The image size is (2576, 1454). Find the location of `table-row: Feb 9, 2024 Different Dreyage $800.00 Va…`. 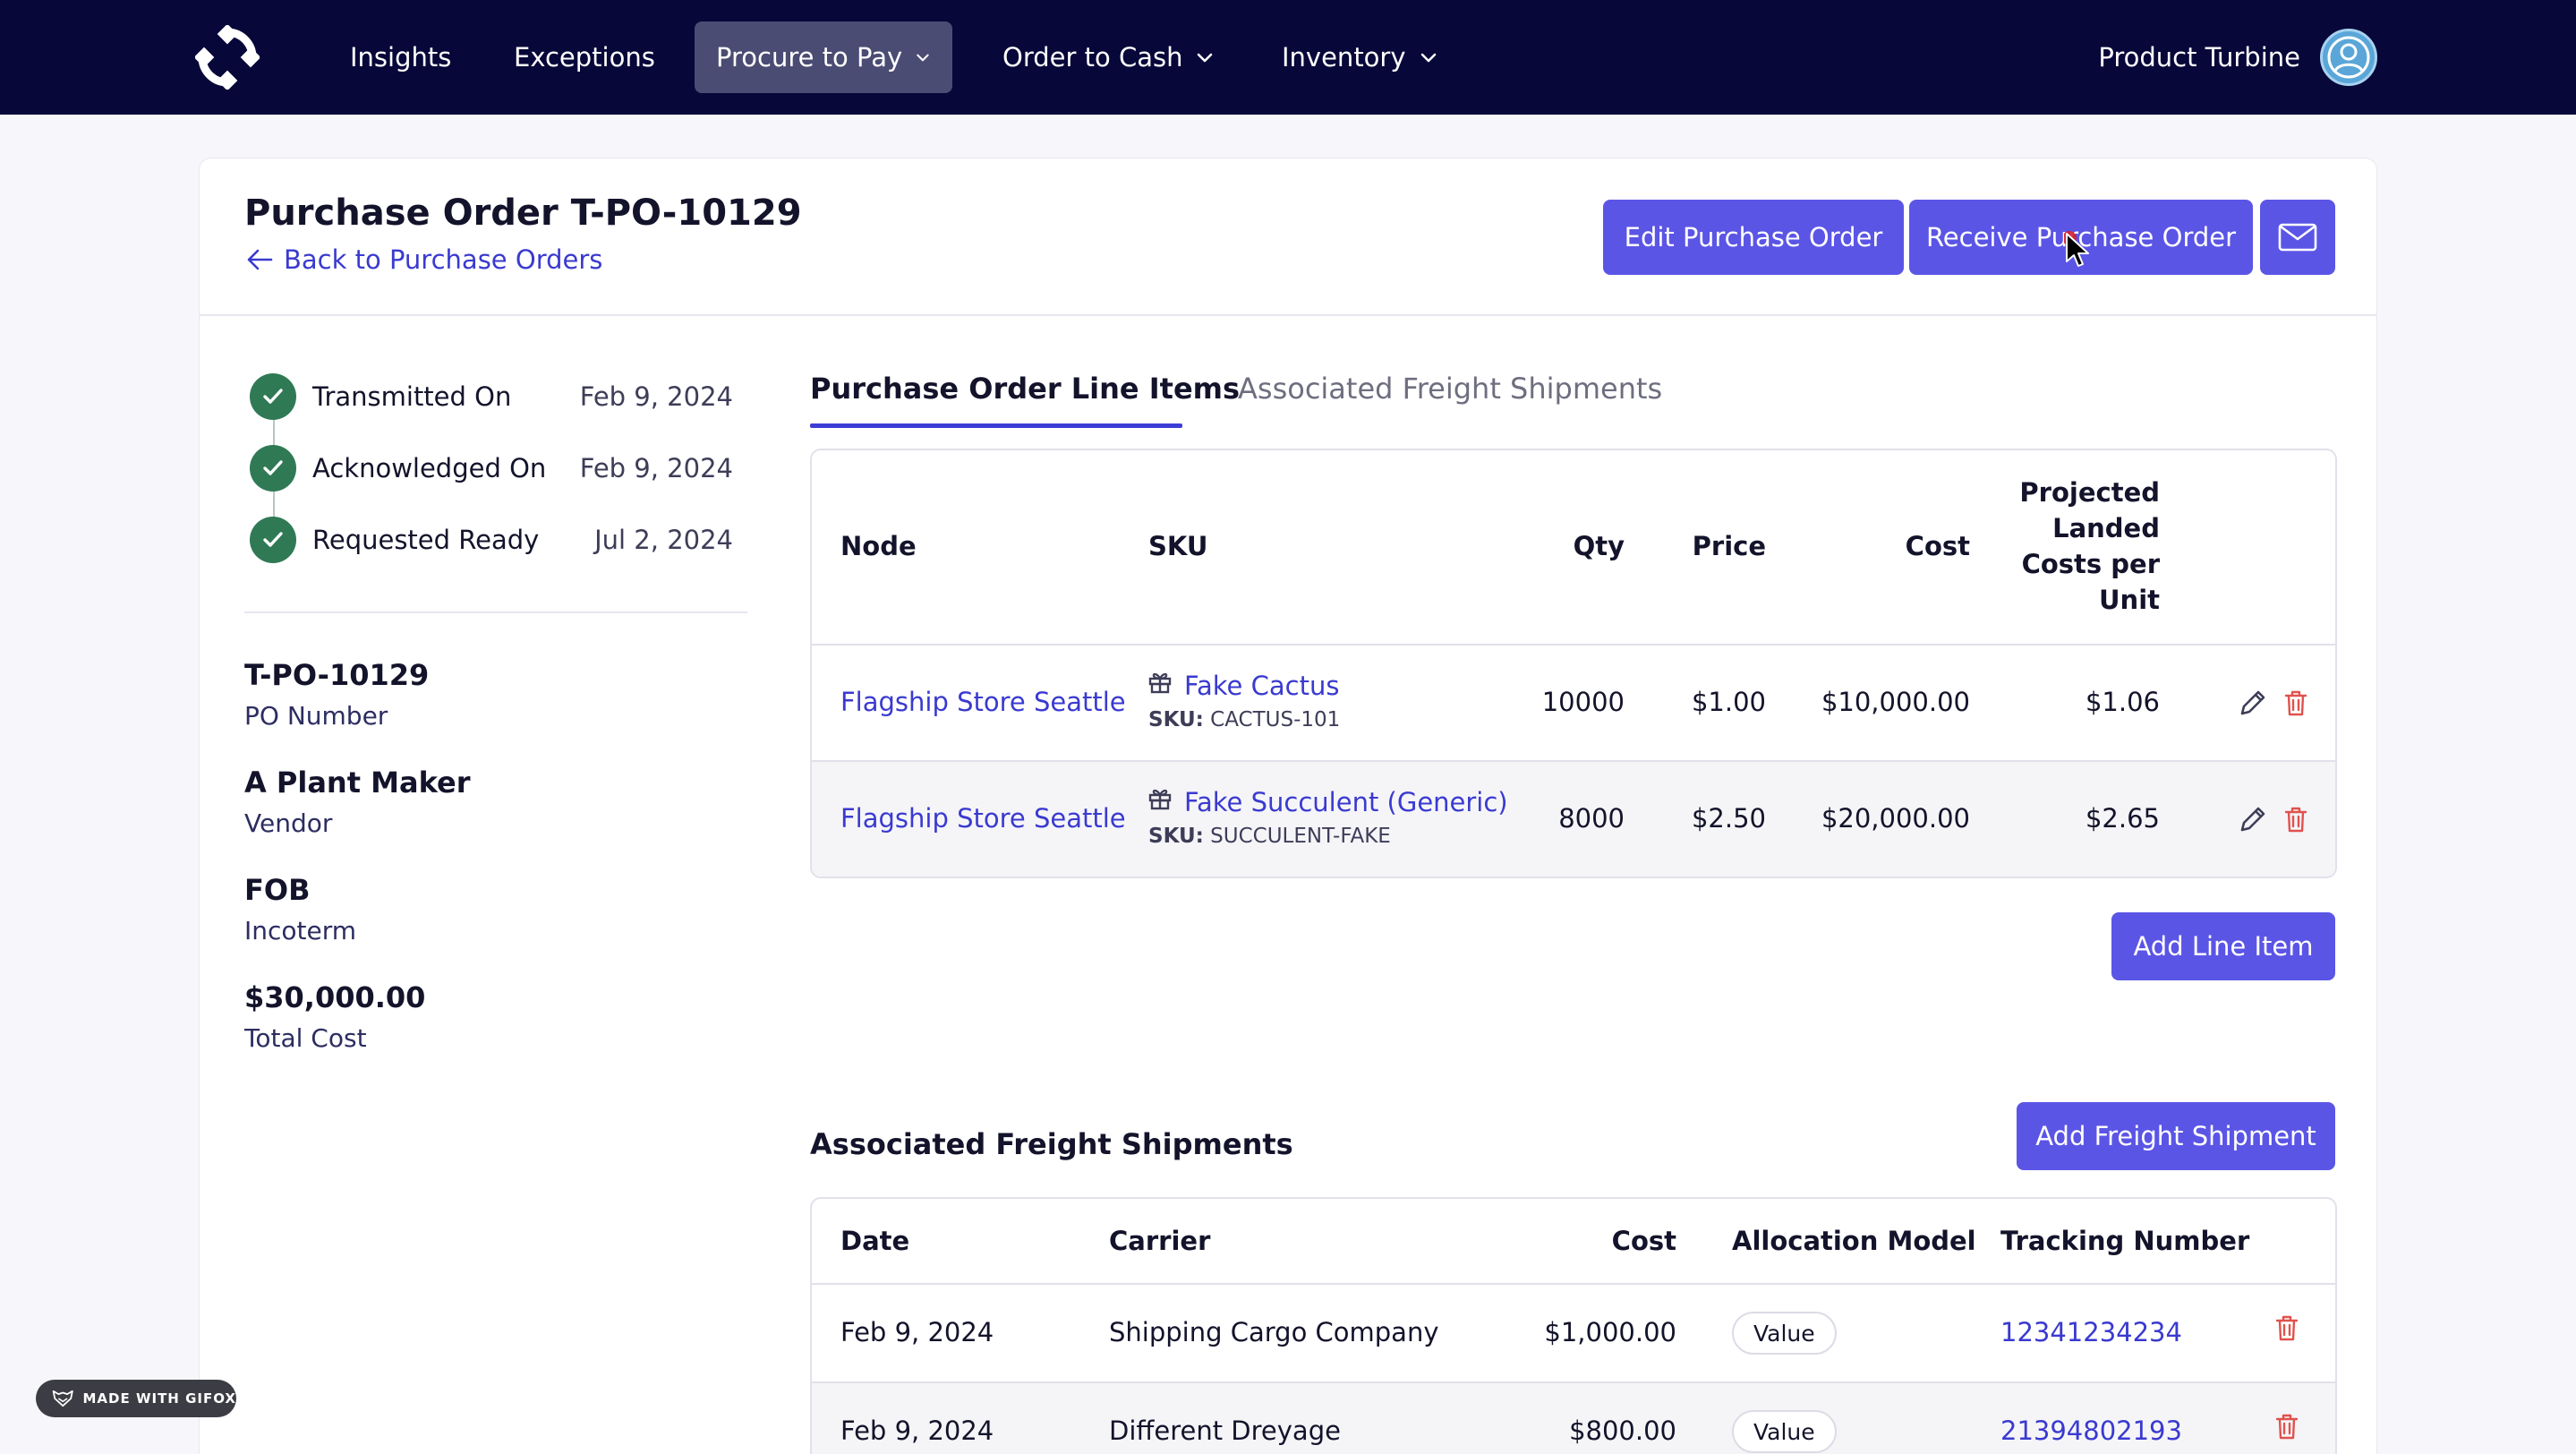

table-row: Feb 9, 2024 Different Dreyage $800.00 Va… is located at coordinates (1573, 1417).